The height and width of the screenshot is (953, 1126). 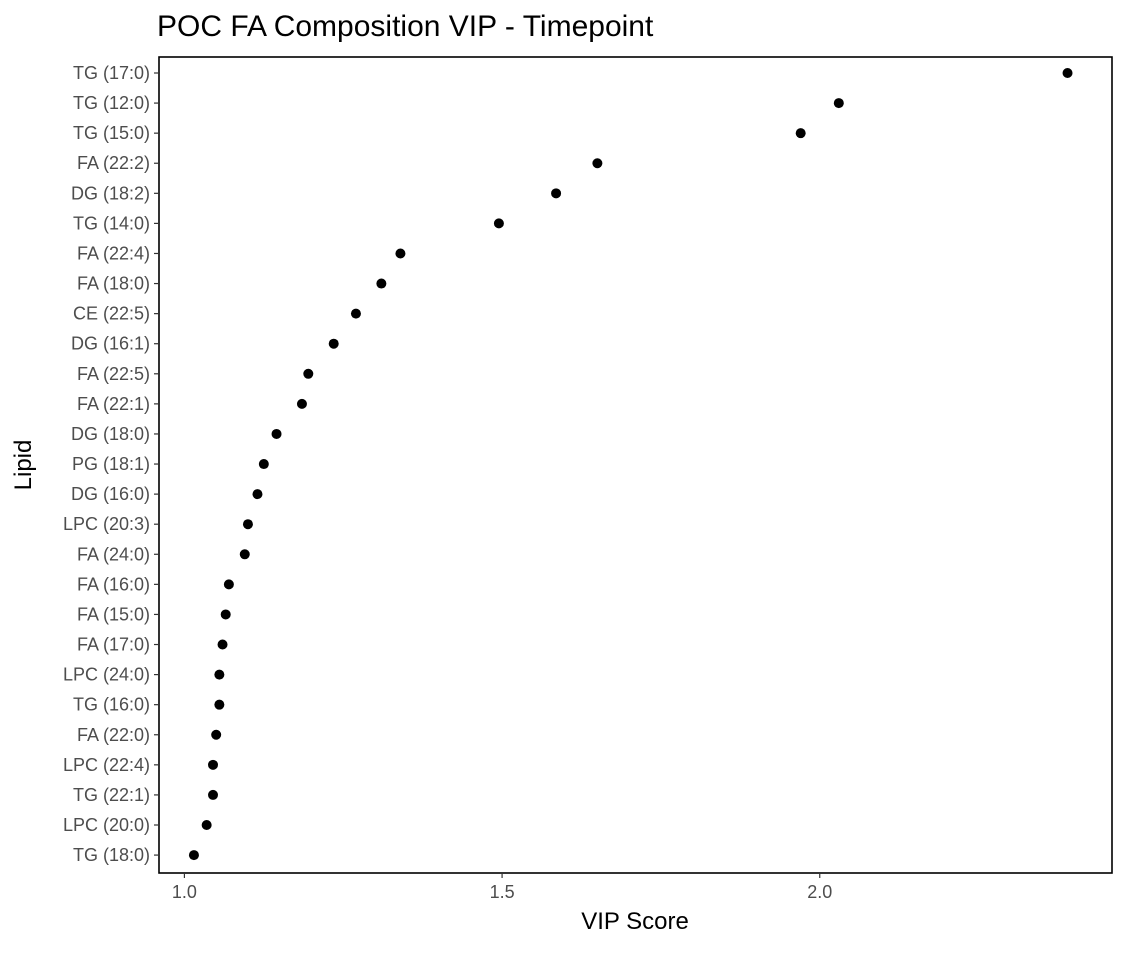 I want to click on y-tick-label: DG (18:0), so click(x=110, y=434).